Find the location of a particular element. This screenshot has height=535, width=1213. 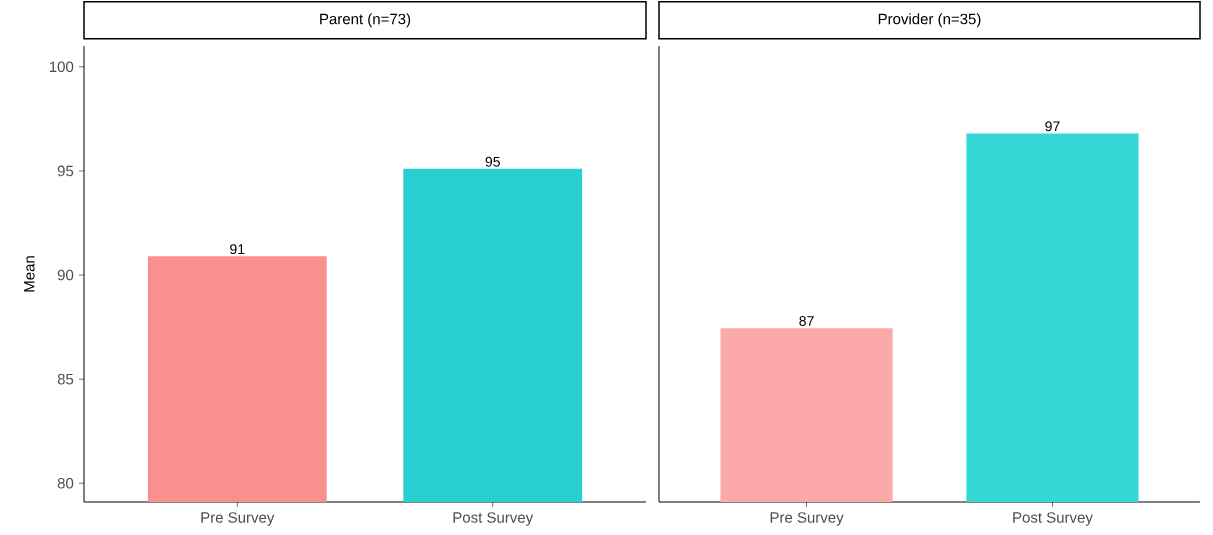

data-label: 91 is located at coordinates (237, 249).